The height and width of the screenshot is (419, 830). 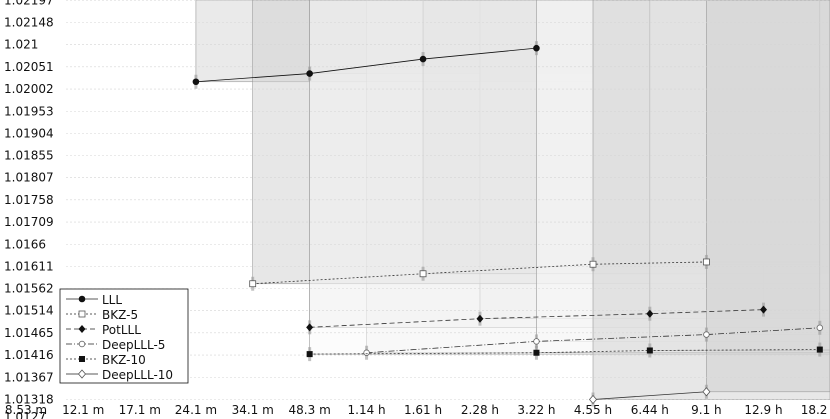 What do you see at coordinates (29, 311) in the screenshot?
I see `y-tick-label: 1.01514` at bounding box center [29, 311].